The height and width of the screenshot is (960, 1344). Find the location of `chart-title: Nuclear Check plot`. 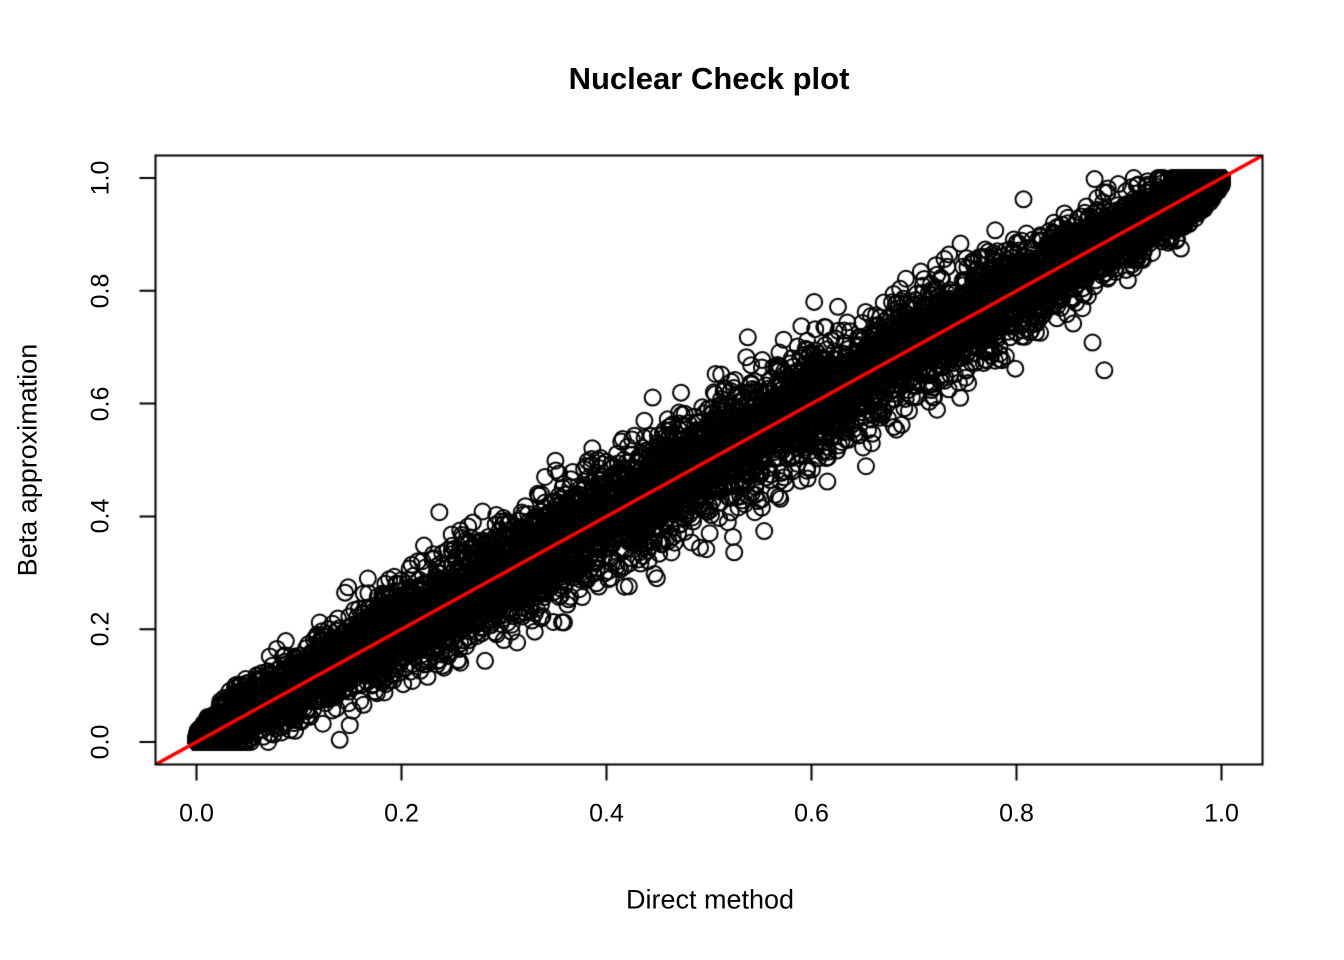

chart-title: Nuclear Check plot is located at coordinates (709, 78).